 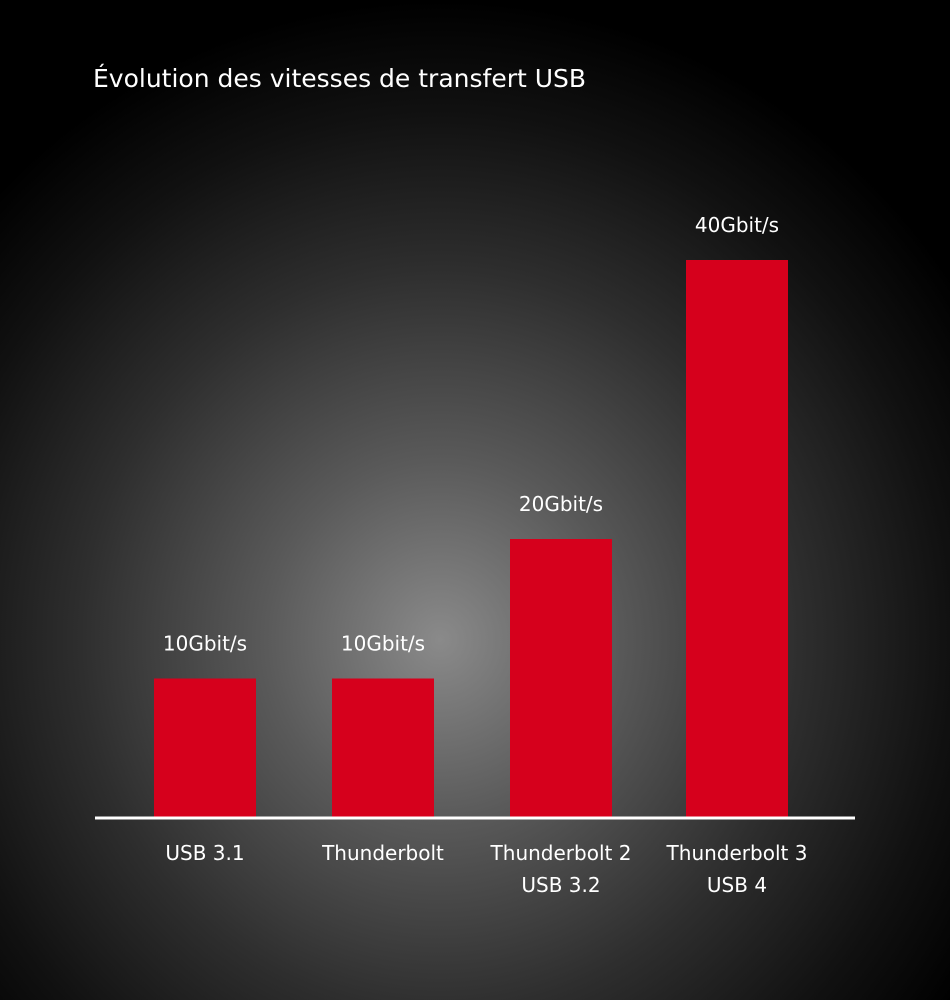 What do you see at coordinates (383, 644) in the screenshot?
I see `value-label-2: 10Gbit/s` at bounding box center [383, 644].